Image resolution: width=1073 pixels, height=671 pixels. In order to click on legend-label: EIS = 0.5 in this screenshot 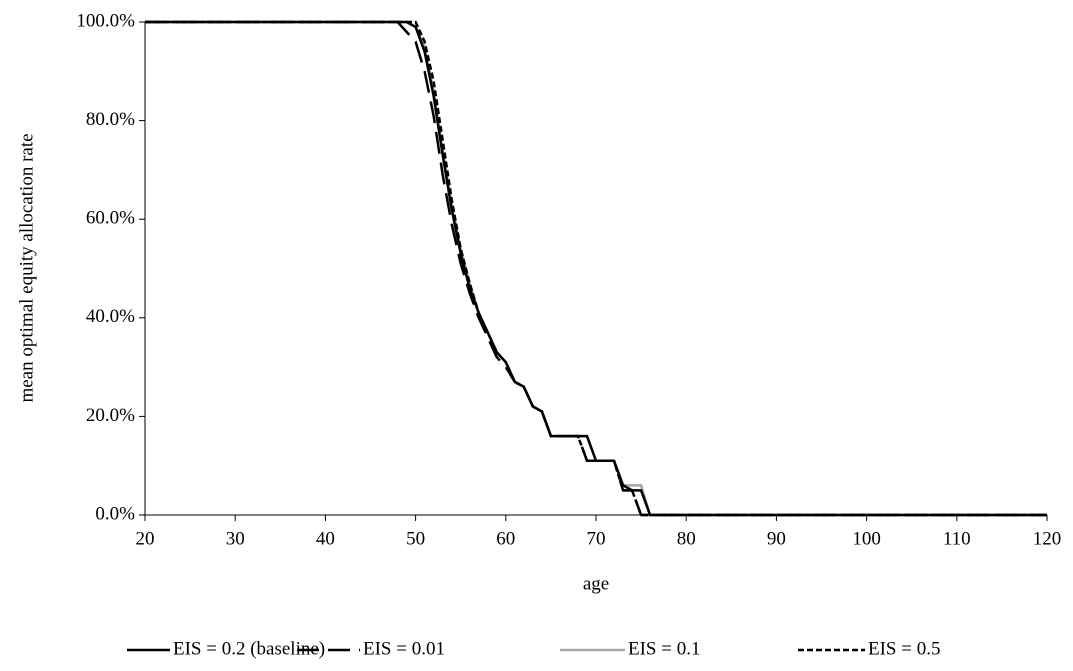, I will do `click(904, 648)`.